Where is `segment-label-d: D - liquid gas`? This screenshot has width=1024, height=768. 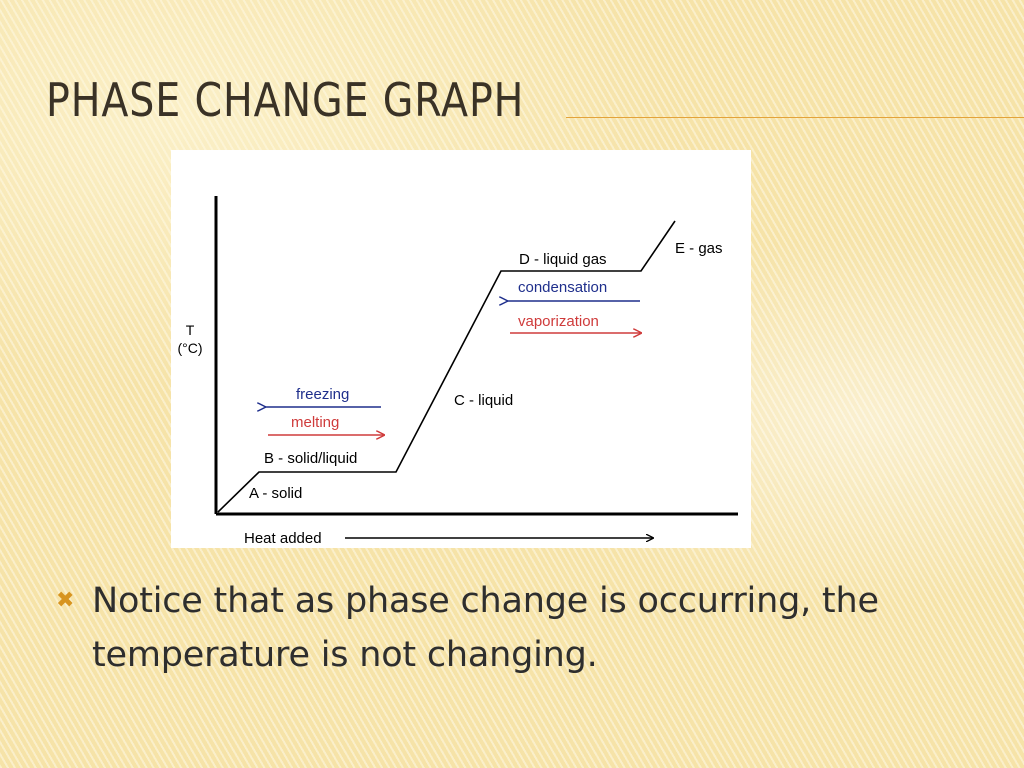 segment-label-d: D - liquid gas is located at coordinates (563, 259).